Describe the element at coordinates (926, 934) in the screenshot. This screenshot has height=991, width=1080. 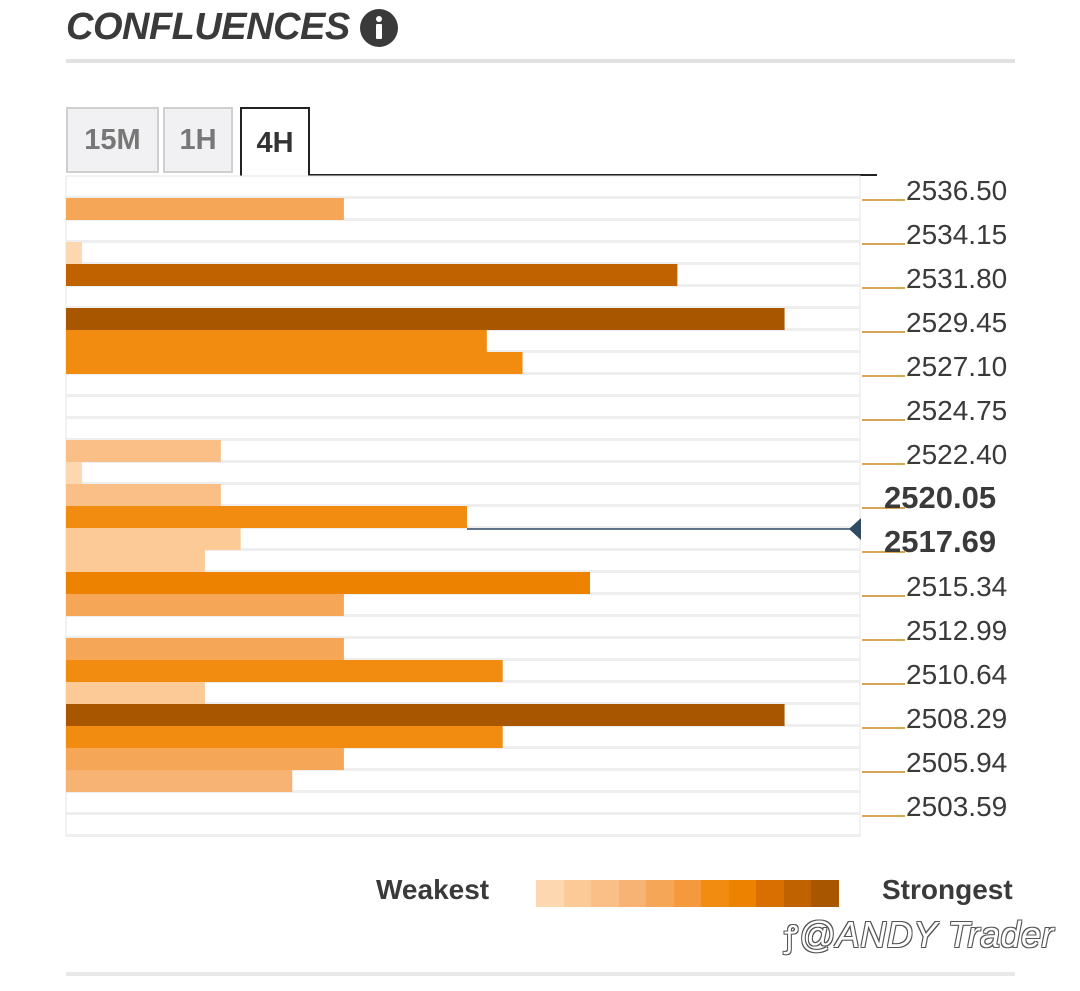
I see `watermark-text: @ANDY Trader` at that location.